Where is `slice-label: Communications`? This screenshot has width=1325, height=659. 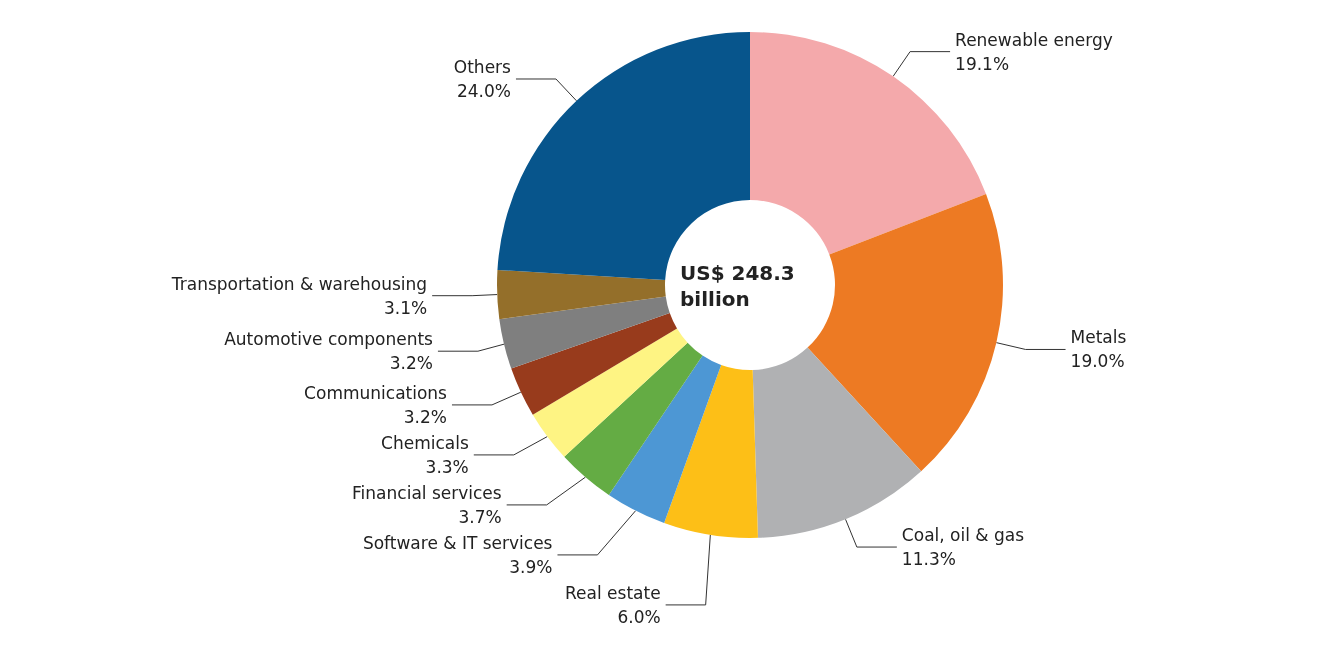 slice-label: Communications is located at coordinates (376, 392).